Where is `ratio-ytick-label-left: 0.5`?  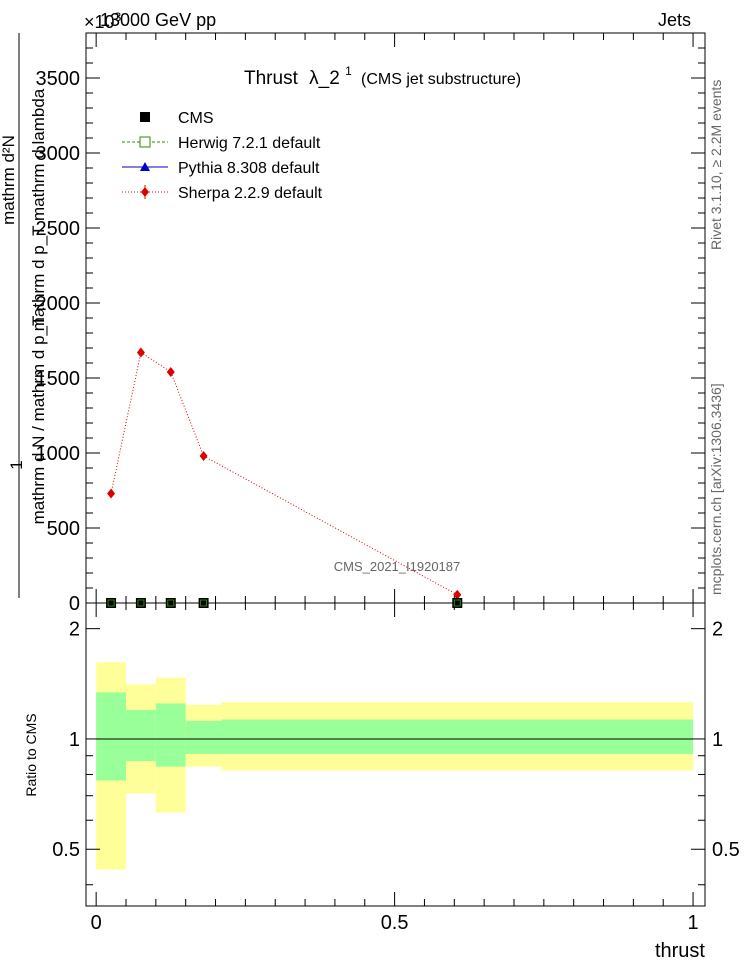
ratio-ytick-label-left: 0.5 is located at coordinates (66, 850).